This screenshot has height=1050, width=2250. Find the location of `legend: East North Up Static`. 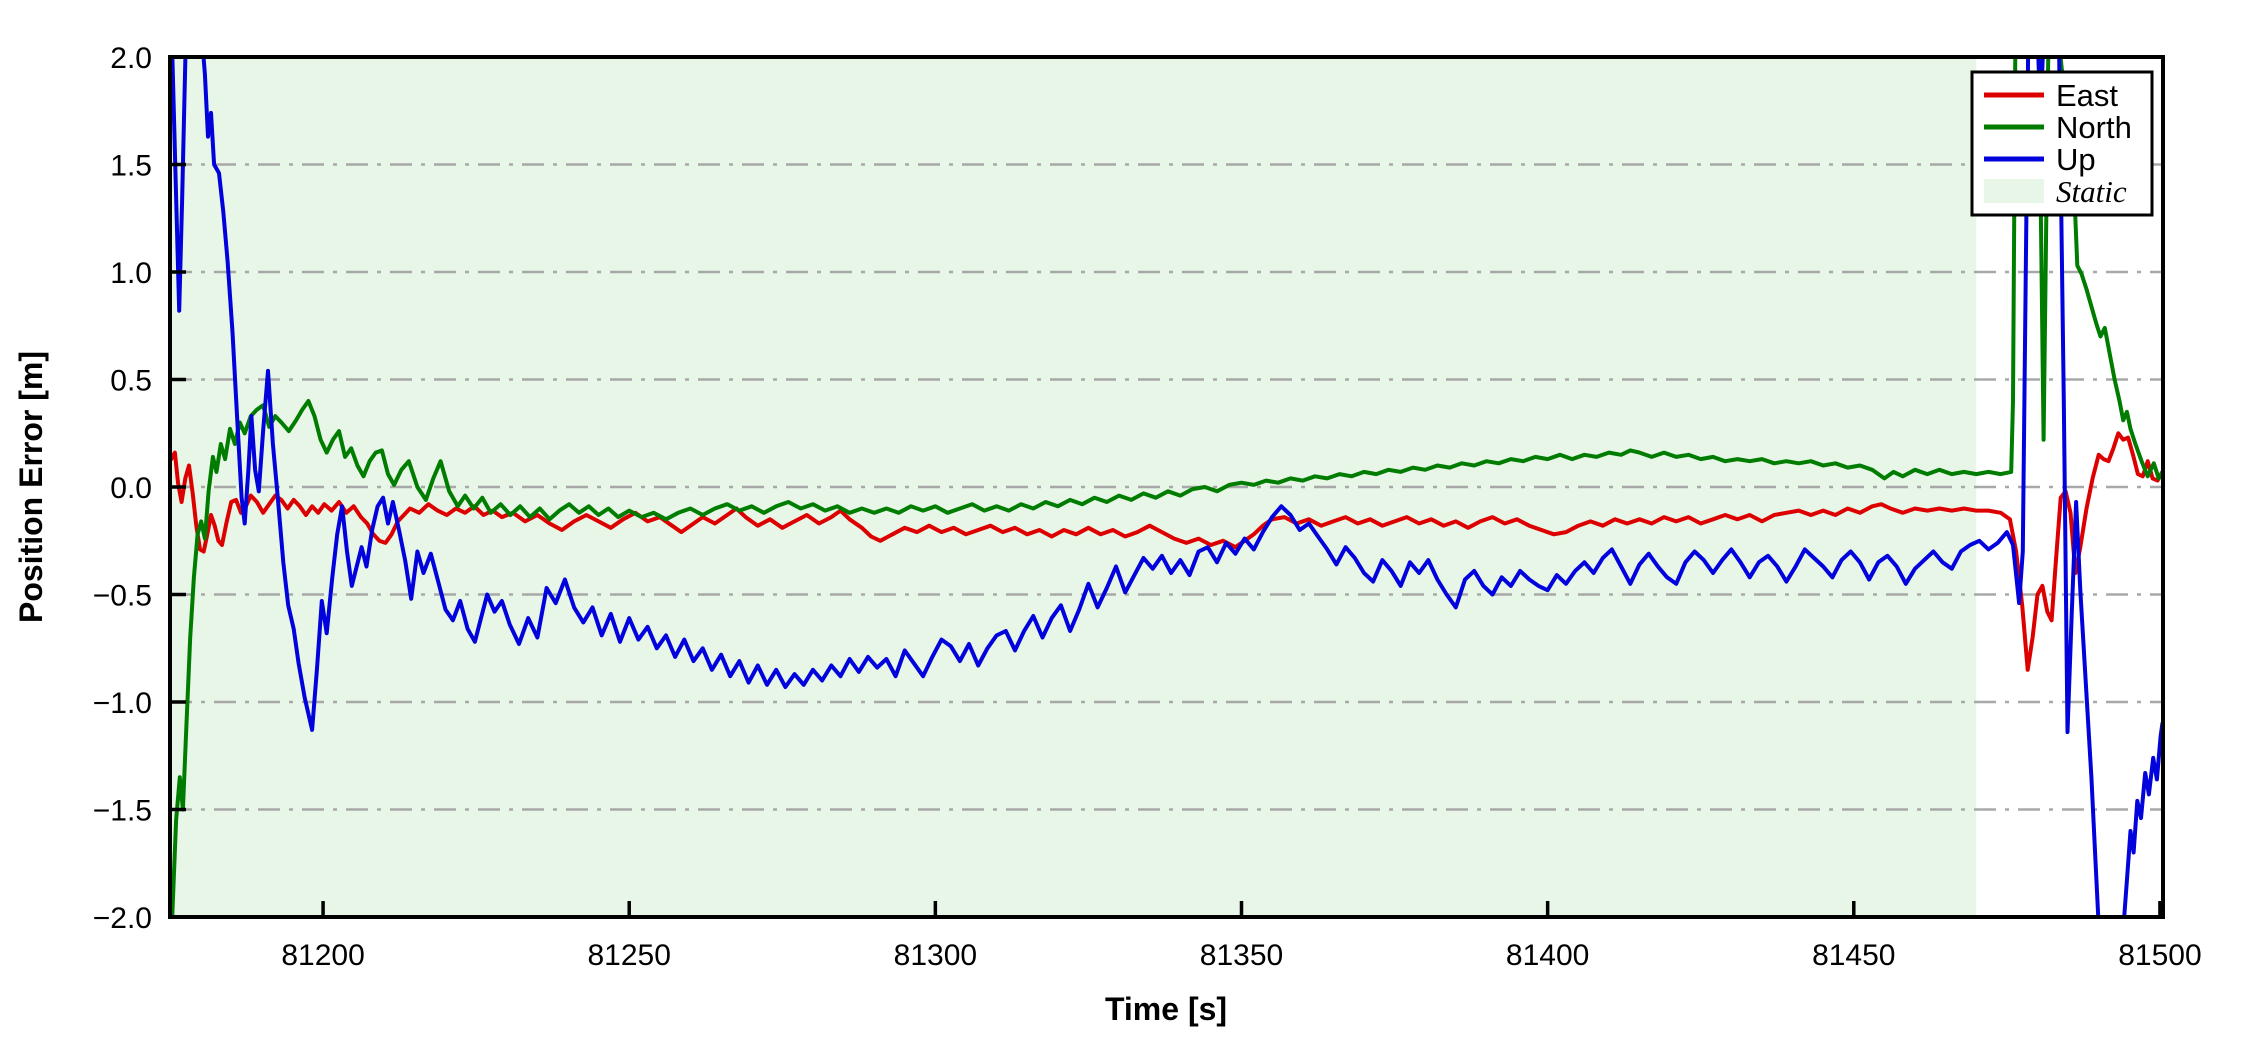

legend: East North Up Static is located at coordinates (2062, 143).